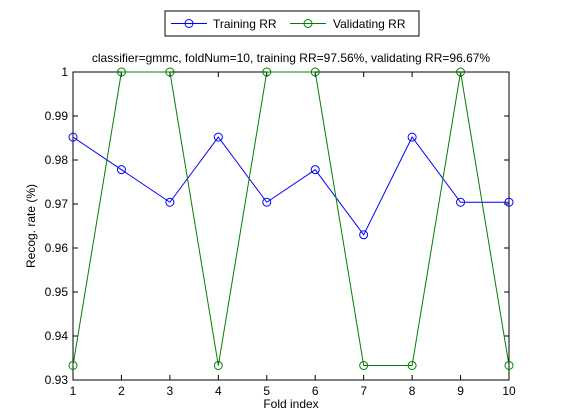  What do you see at coordinates (218, 391) in the screenshot?
I see `x-tick-label: 4` at bounding box center [218, 391].